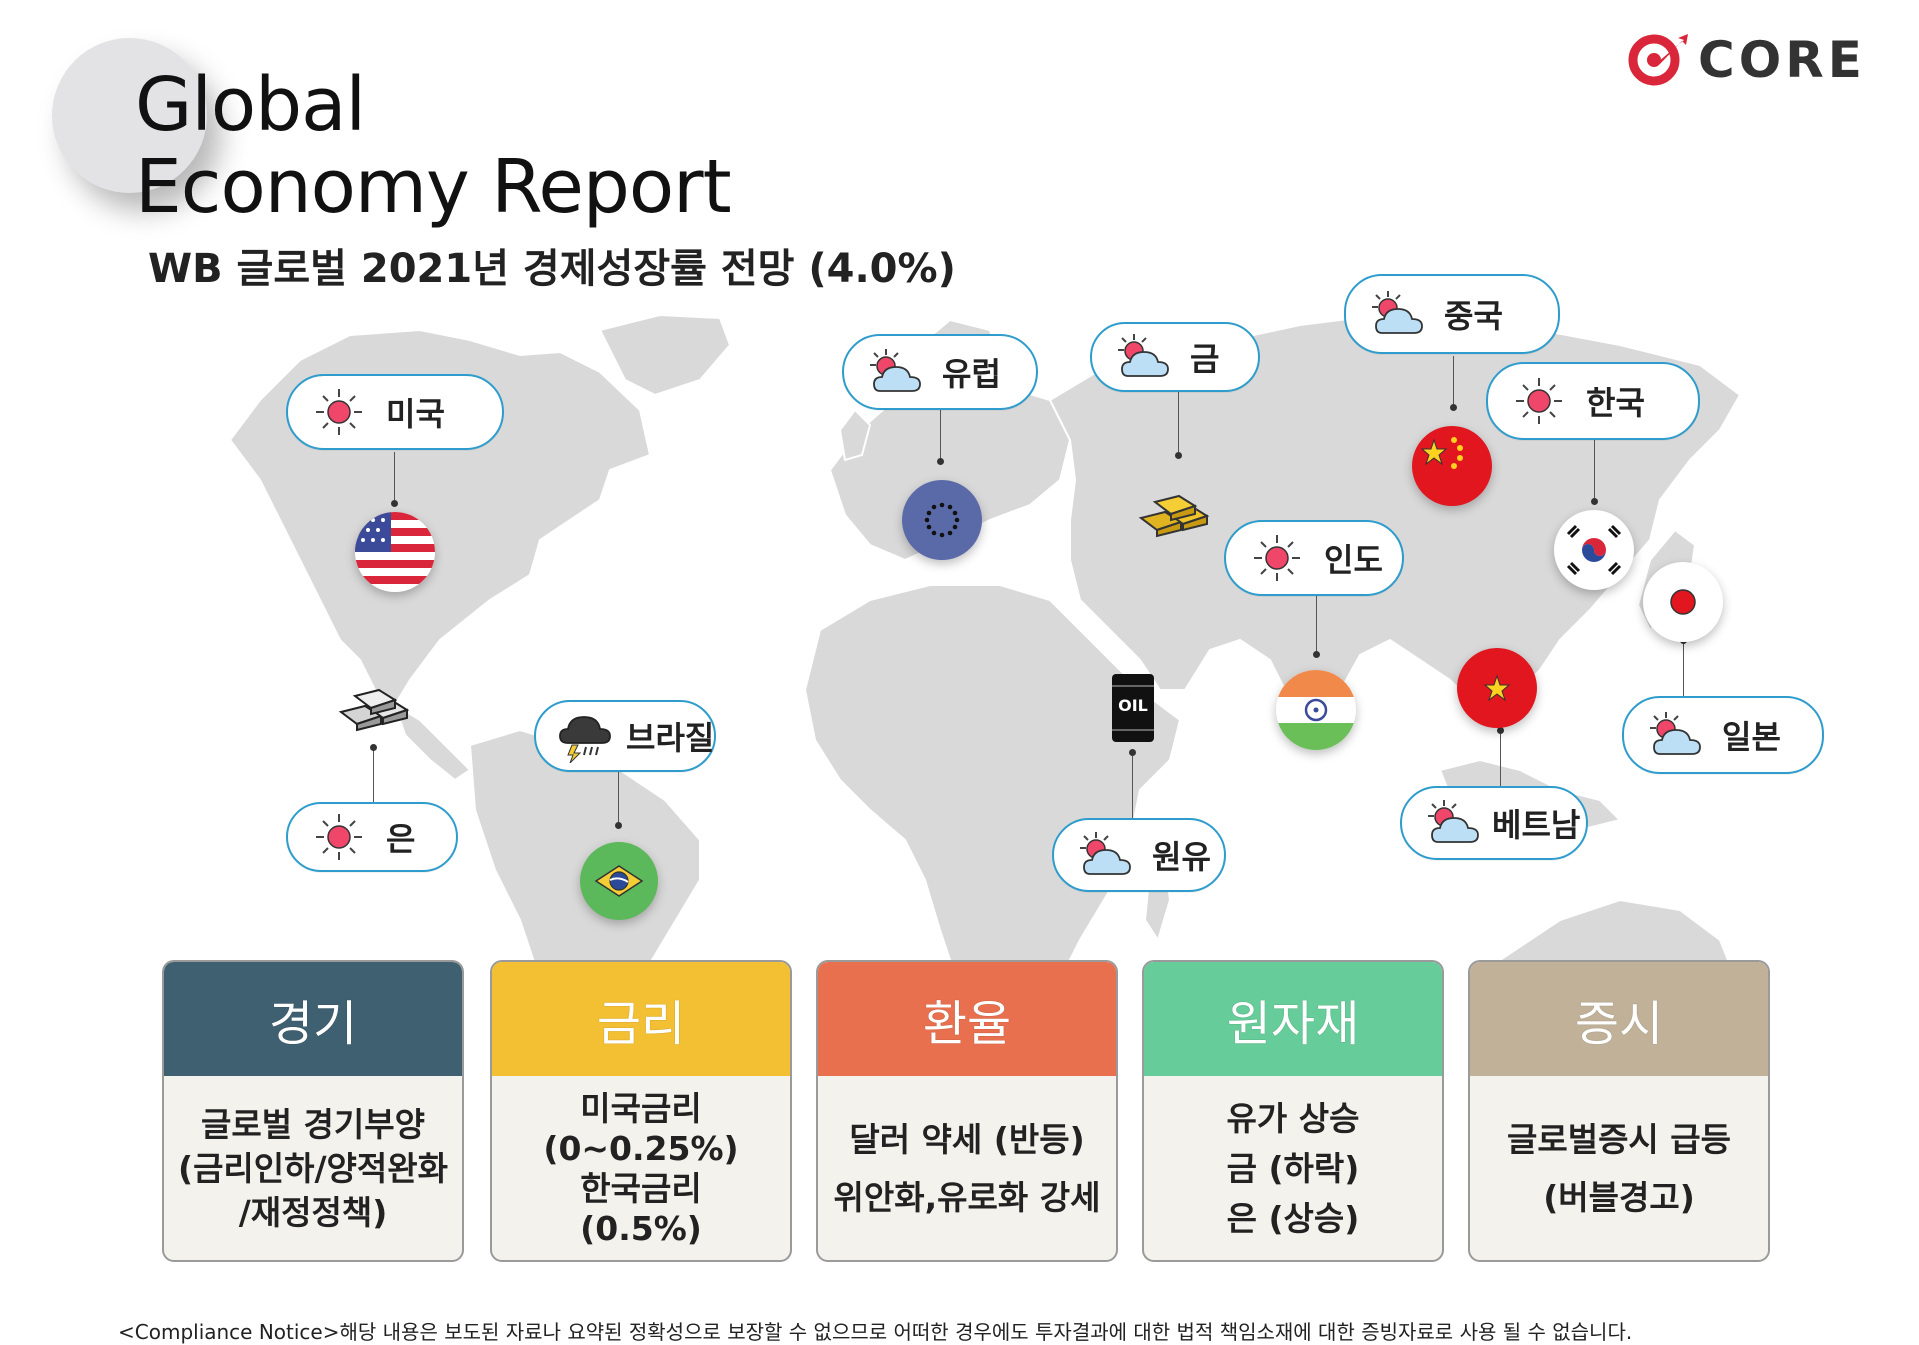 This screenshot has height=1345, width=1919. What do you see at coordinates (1619, 1019) in the screenshot?
I see `card-head: 증시` at bounding box center [1619, 1019].